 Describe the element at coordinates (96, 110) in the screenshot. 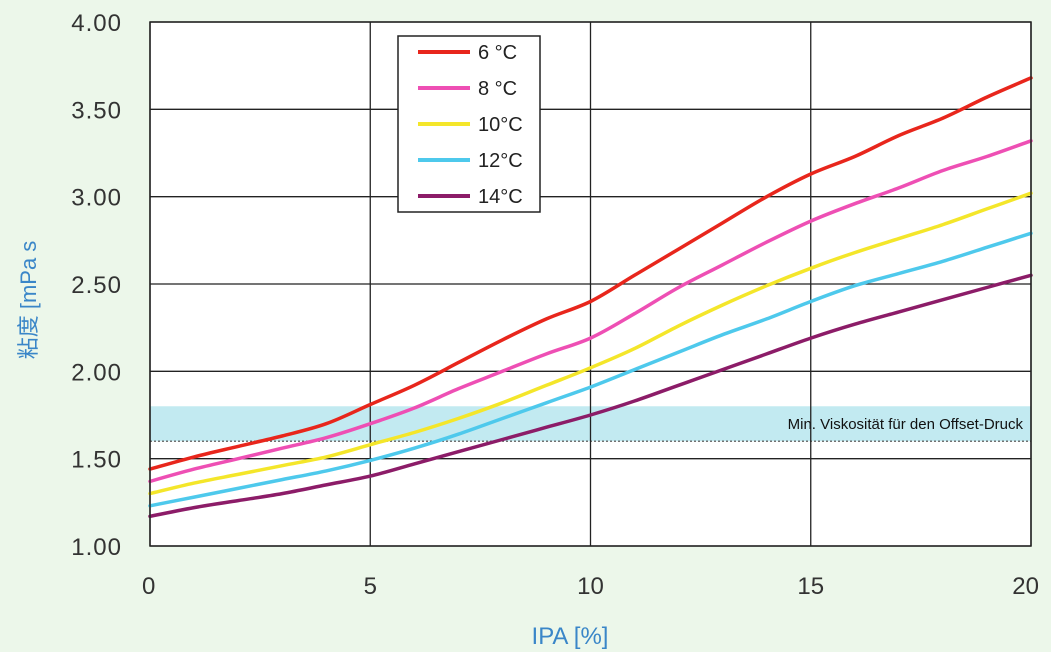

I see `y-tick-label-5: 3.50` at that location.